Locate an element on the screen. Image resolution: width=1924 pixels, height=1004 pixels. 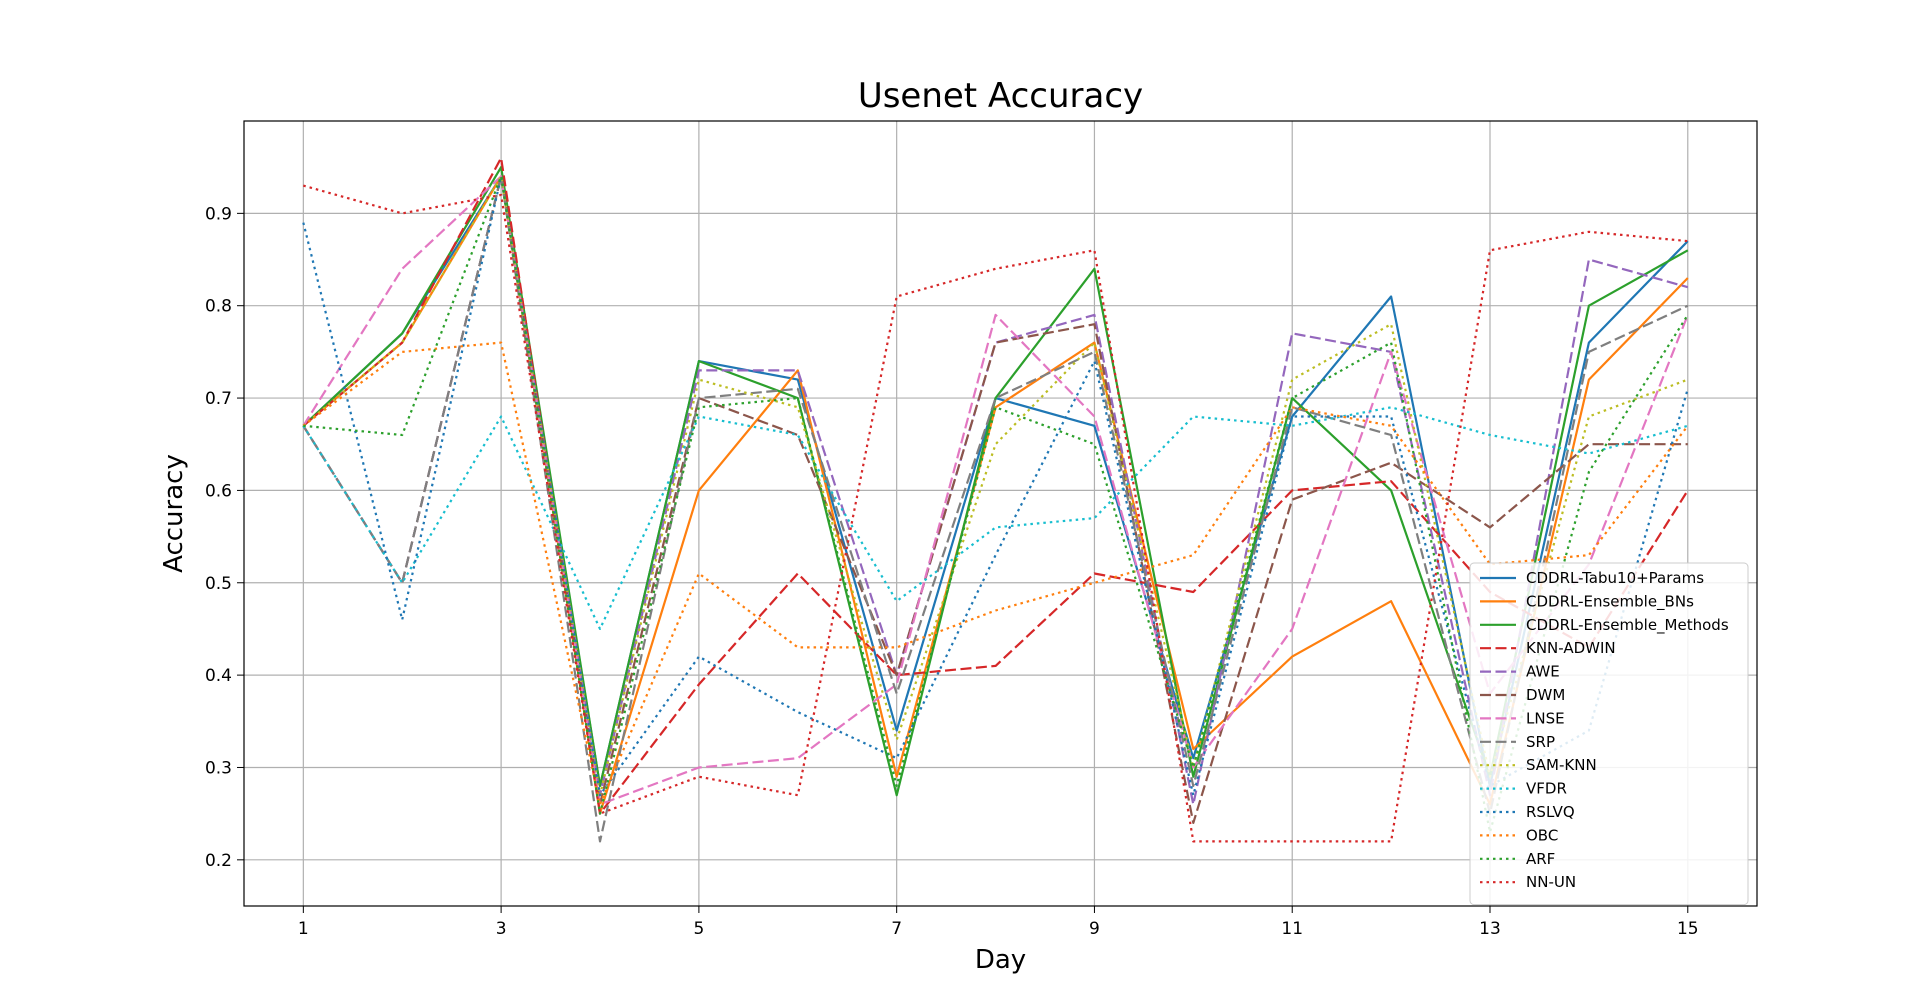
y-tick-label: 0.4 is located at coordinates (218, 676).